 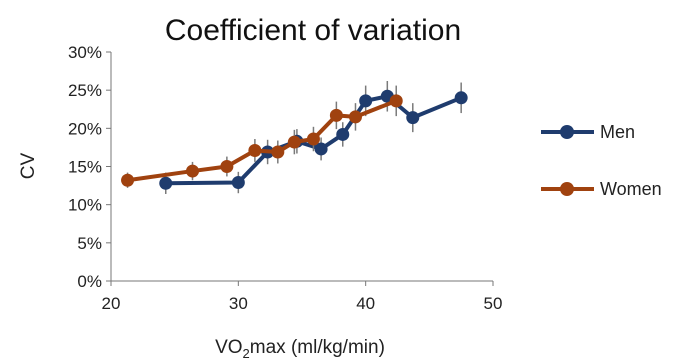 What do you see at coordinates (85, 205) in the screenshot?
I see `y-tick-label: 10%` at bounding box center [85, 205].